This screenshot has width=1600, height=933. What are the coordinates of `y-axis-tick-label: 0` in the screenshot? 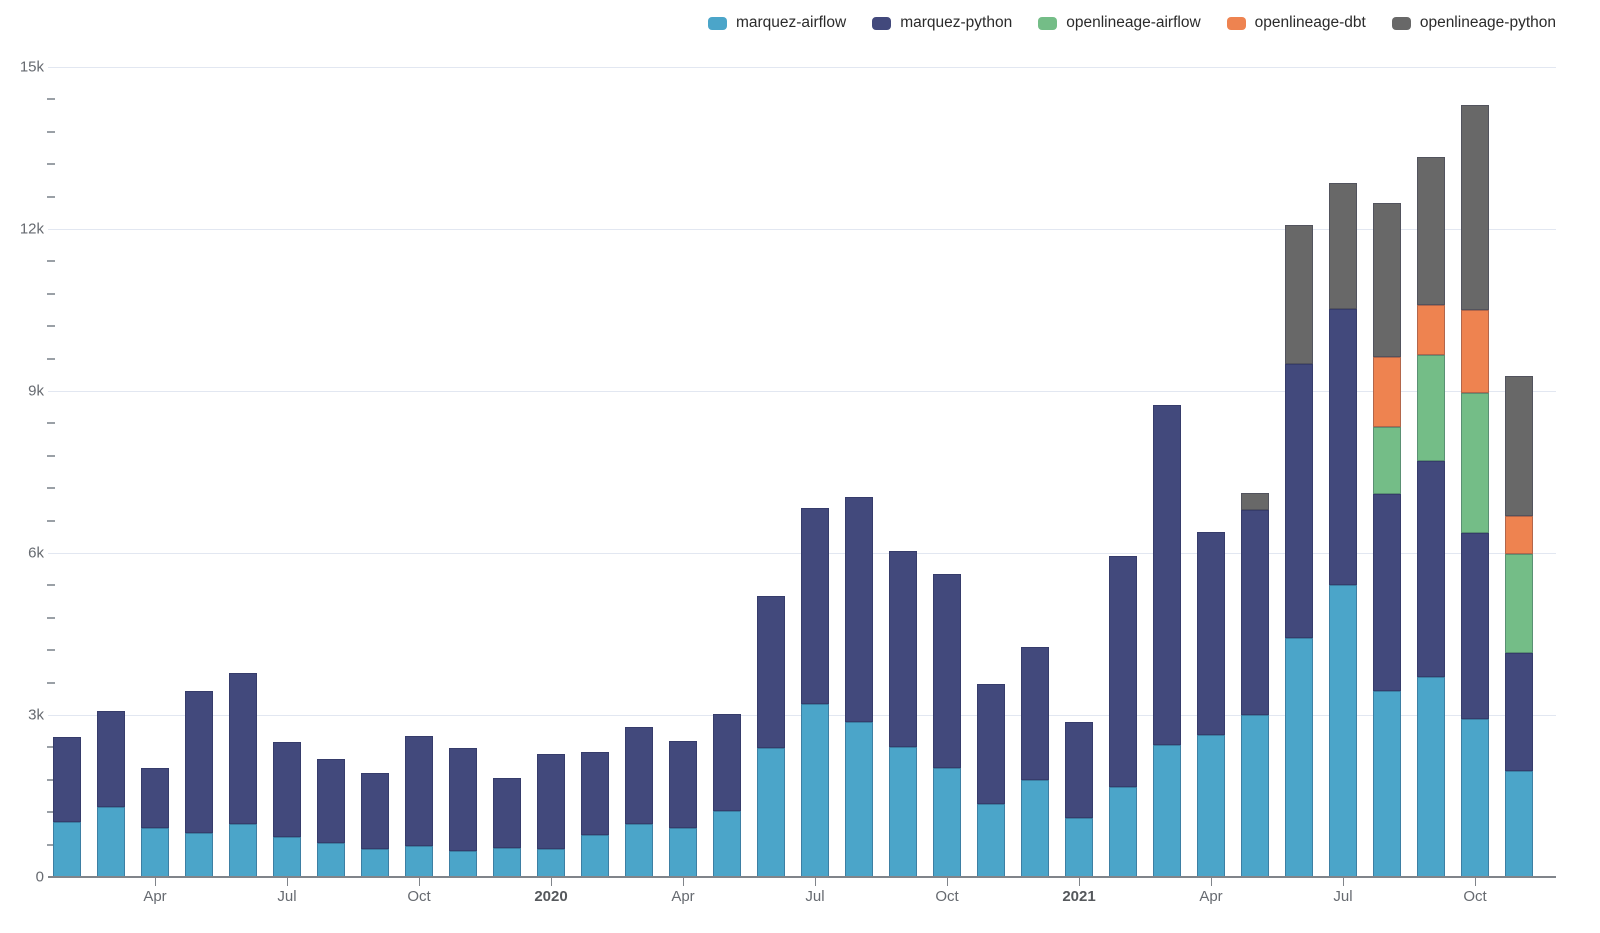 It's located at (39, 877).